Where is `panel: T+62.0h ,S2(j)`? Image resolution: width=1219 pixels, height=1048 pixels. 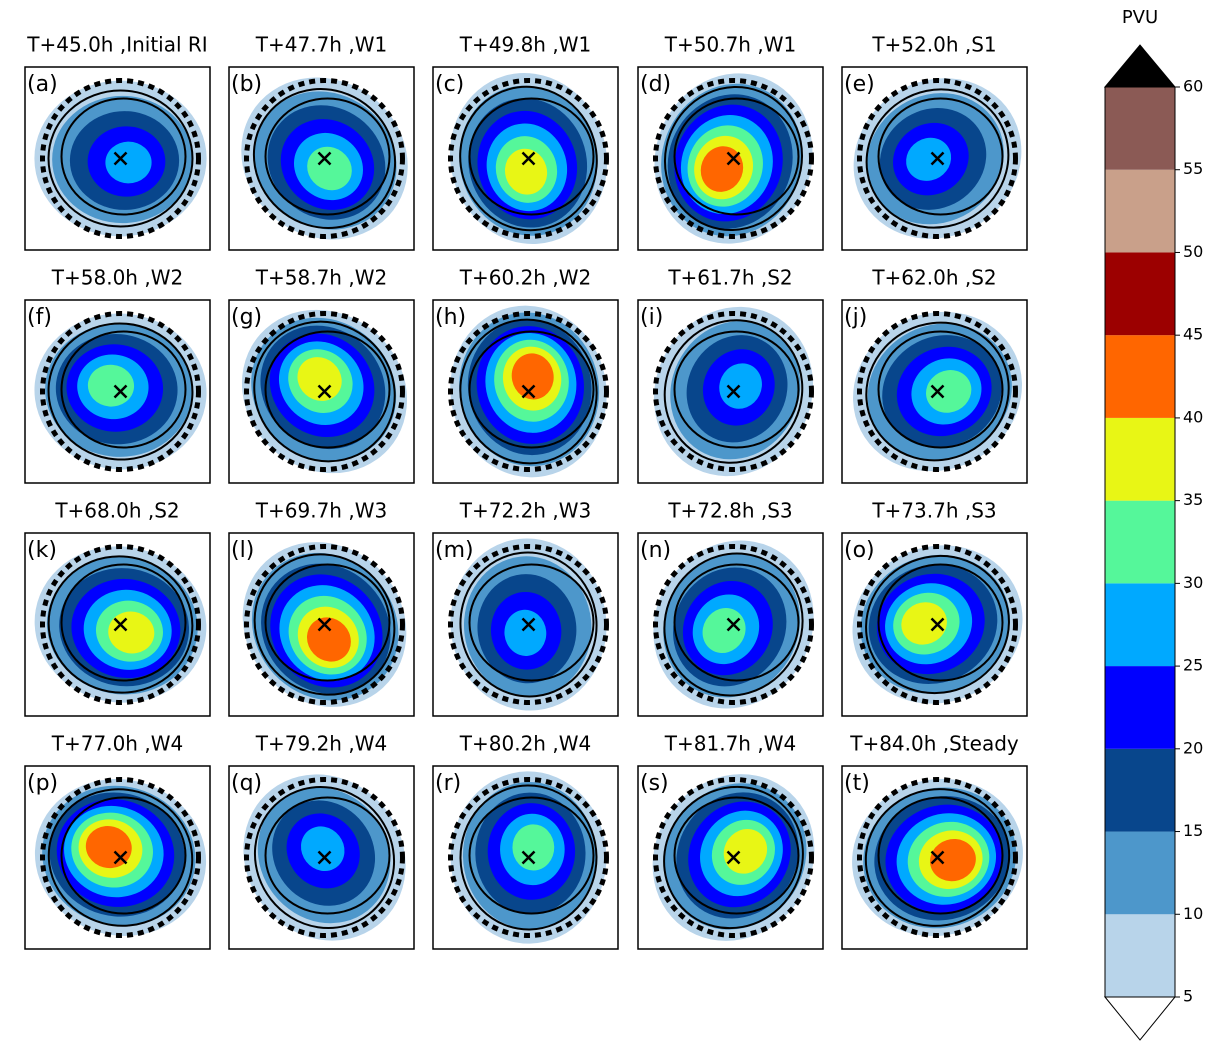
panel: T+62.0h ,S2(j) is located at coordinates (934, 375).